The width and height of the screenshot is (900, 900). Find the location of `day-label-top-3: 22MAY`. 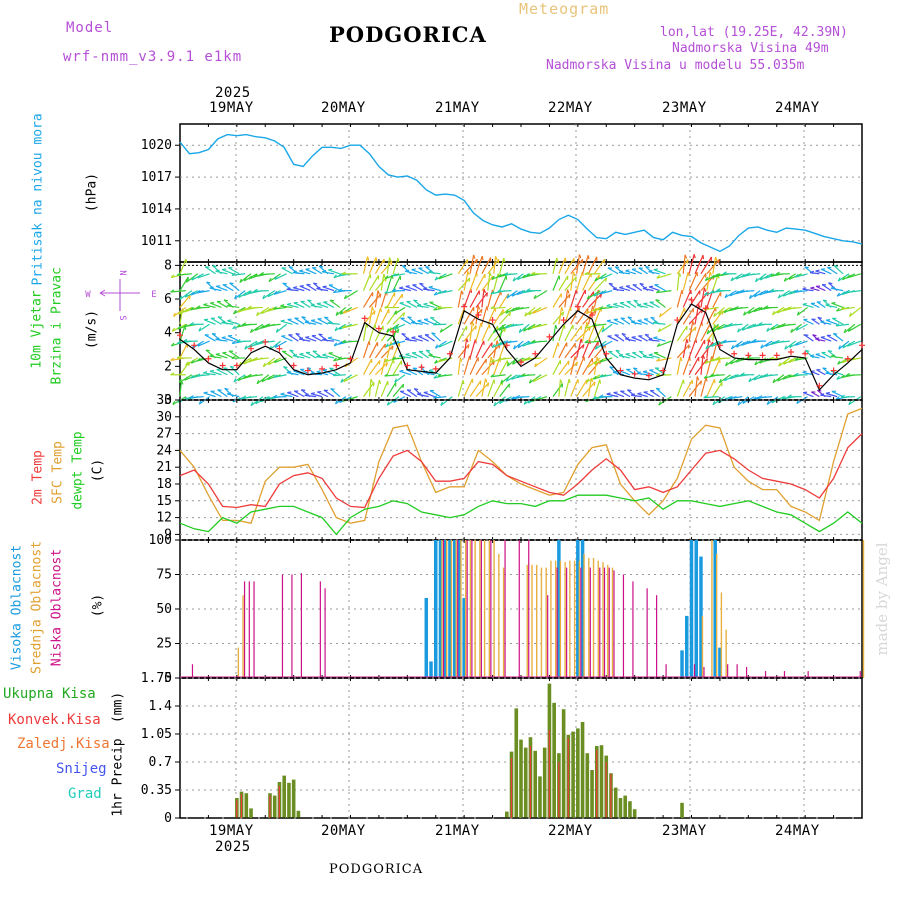

day-label-top-3: 22MAY is located at coordinates (570, 108).